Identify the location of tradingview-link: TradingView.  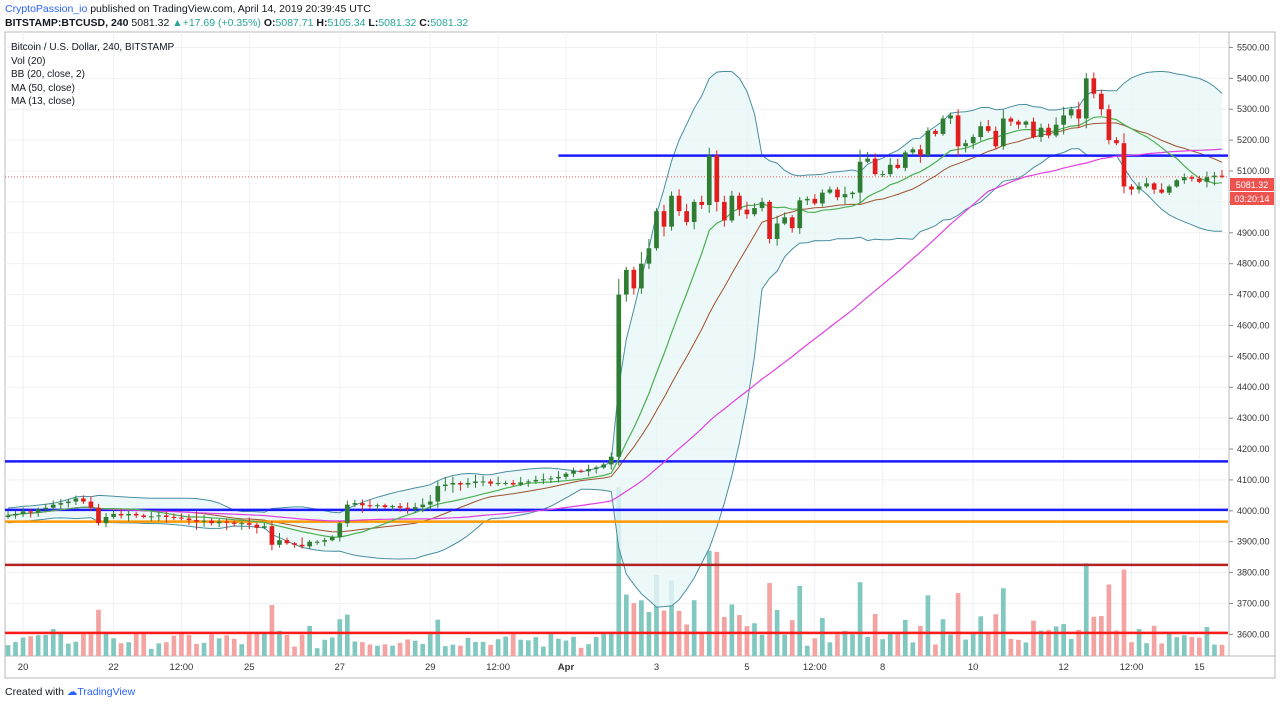
(106, 692).